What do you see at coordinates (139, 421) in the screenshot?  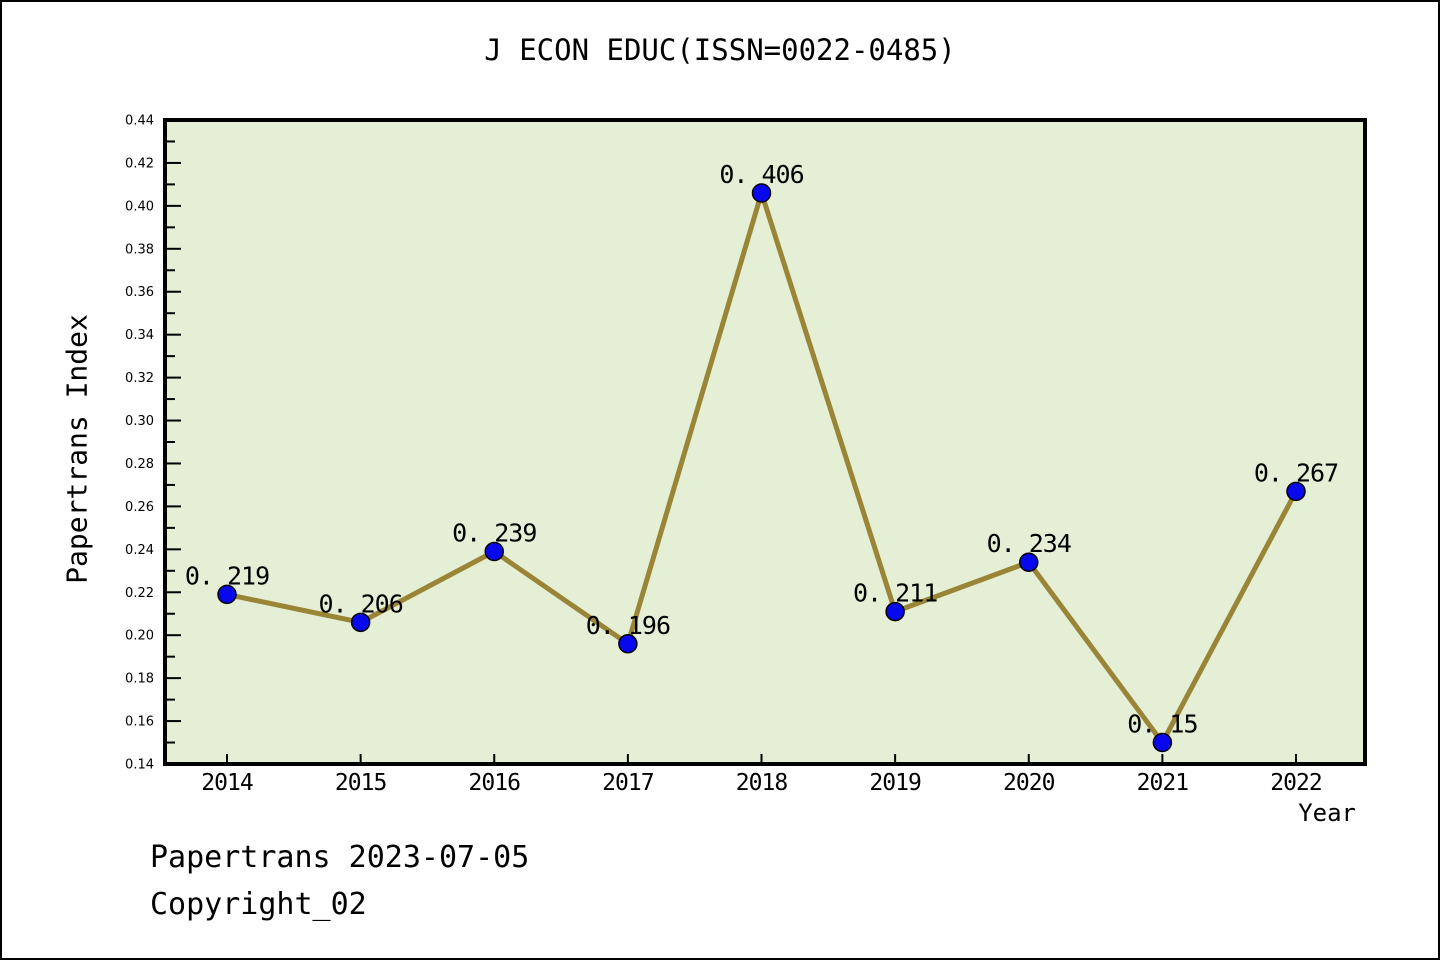 I see `y-tick-label: 0.30` at bounding box center [139, 421].